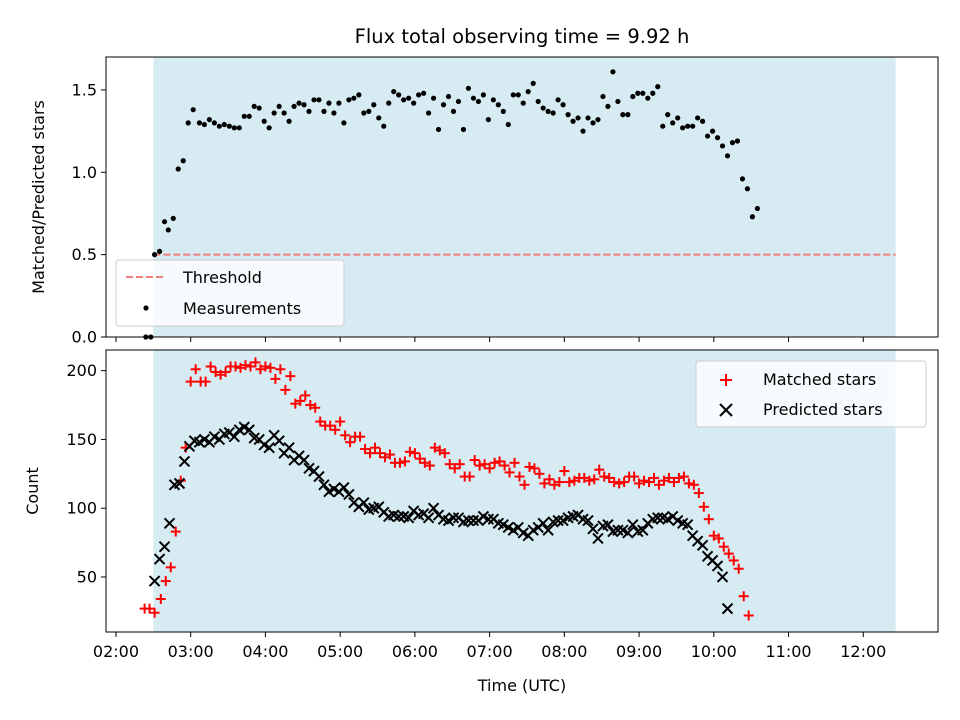 The height and width of the screenshot is (720, 960). I want to click on top-y-tick-label: 0.5, so click(84, 254).